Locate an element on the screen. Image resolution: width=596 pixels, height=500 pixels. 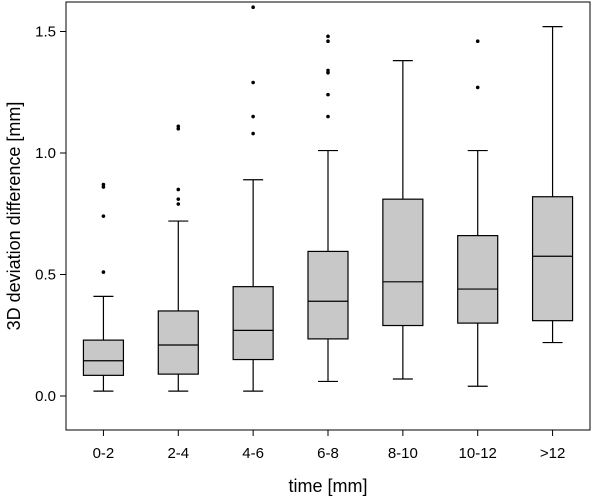
y-tick-label: 0.5 is located at coordinates (45, 275).